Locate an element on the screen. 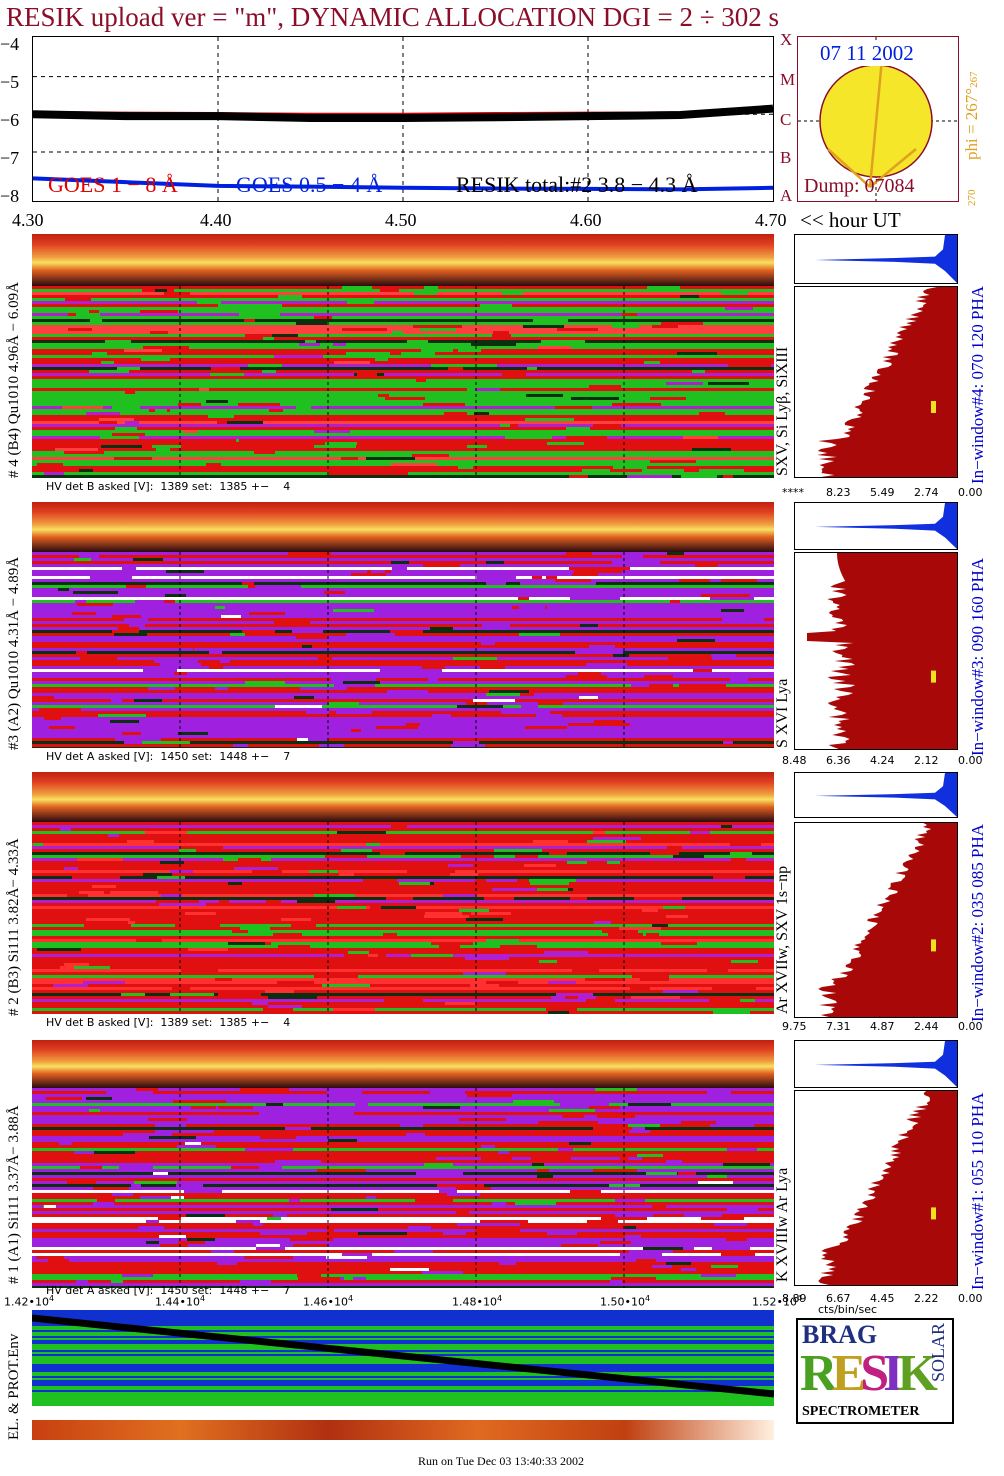 The image size is (1004, 1476). phi-label: phi = 267°267 is located at coordinates (972, 115).